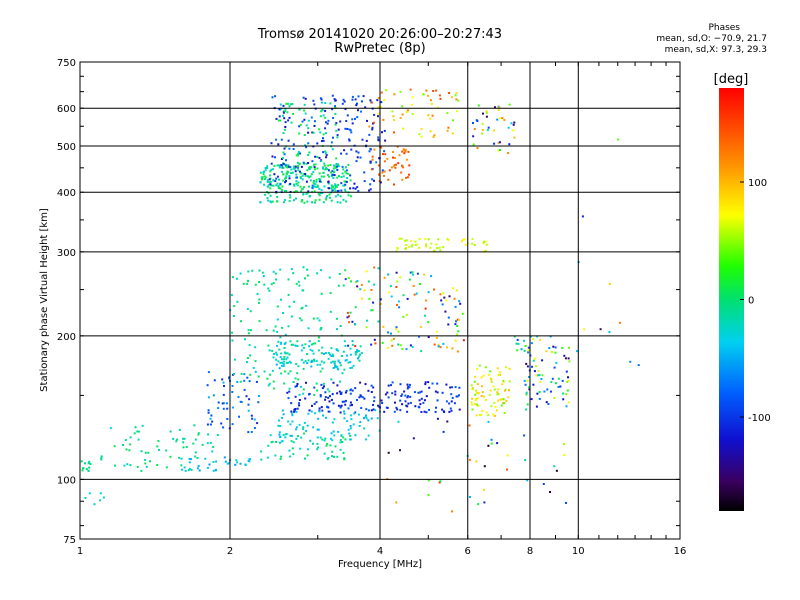 The image size is (800, 600). Describe the element at coordinates (715, 50) in the screenshot. I see `phase-stats-x: mean, sd,X: 97.3, 29.3` at that location.